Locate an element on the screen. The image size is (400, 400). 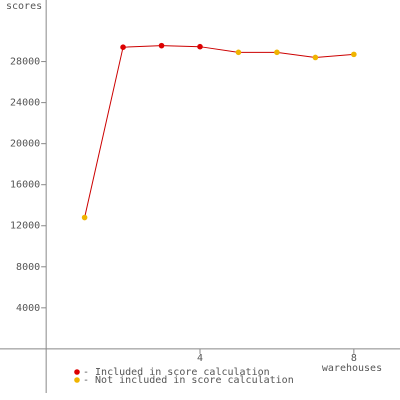
y-tick-label: 16000 is located at coordinates (25, 185).